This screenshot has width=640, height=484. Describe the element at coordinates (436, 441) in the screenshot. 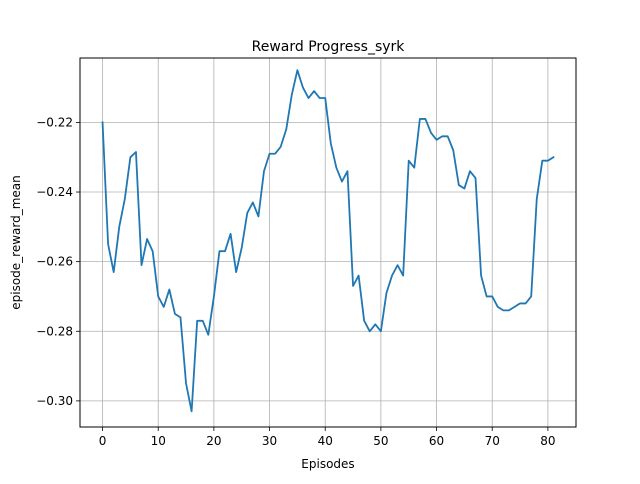

I see `x-tick-label: 60` at that location.